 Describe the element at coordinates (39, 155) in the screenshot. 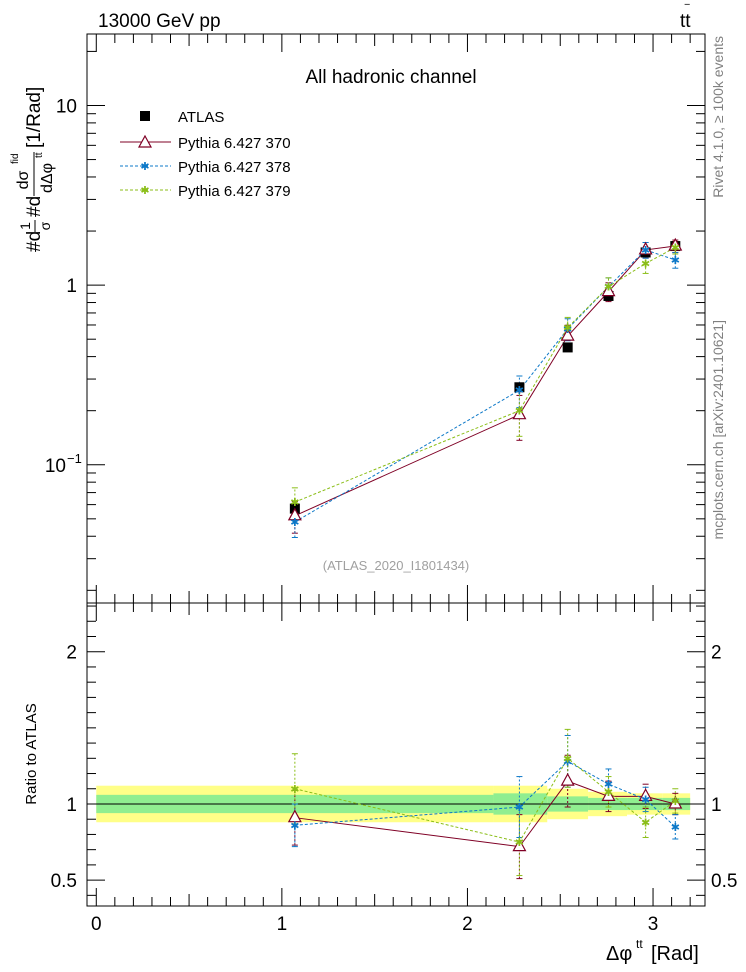

I see `ylabel-frac2-den-sup: tt` at that location.